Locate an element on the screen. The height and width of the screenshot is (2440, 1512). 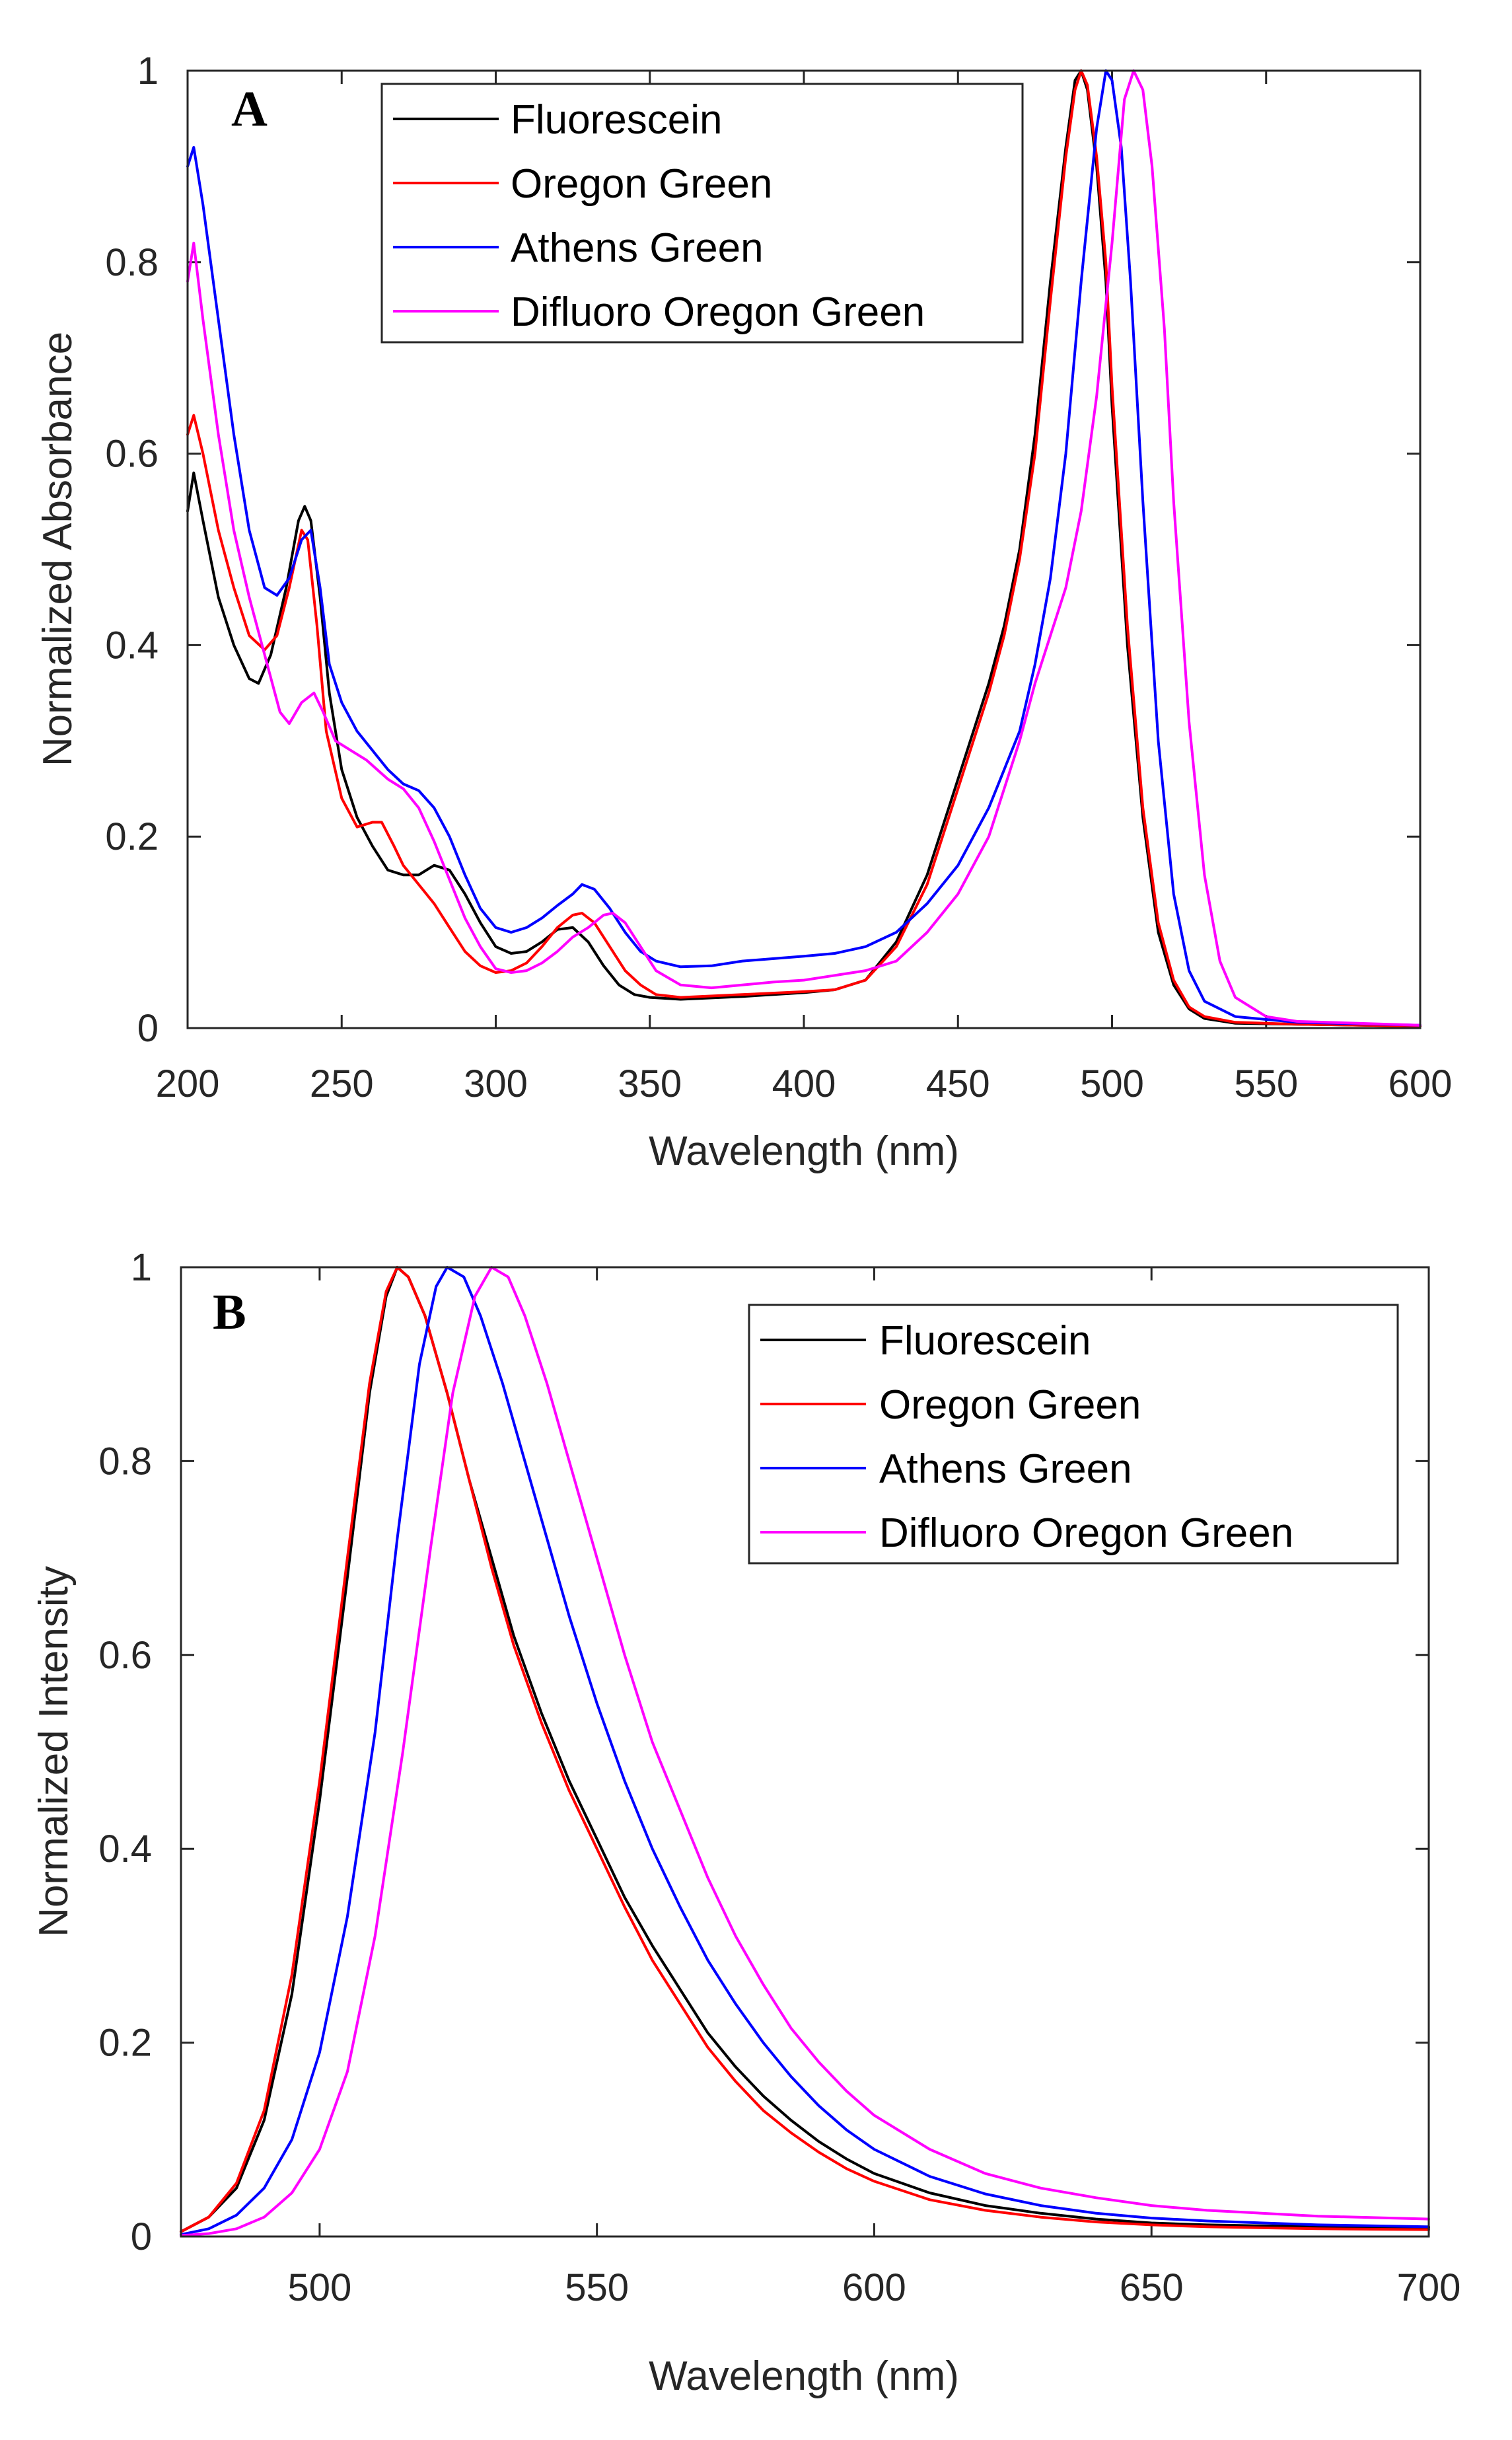
panel-b-x-tick-label: 500 is located at coordinates (319, 2287).